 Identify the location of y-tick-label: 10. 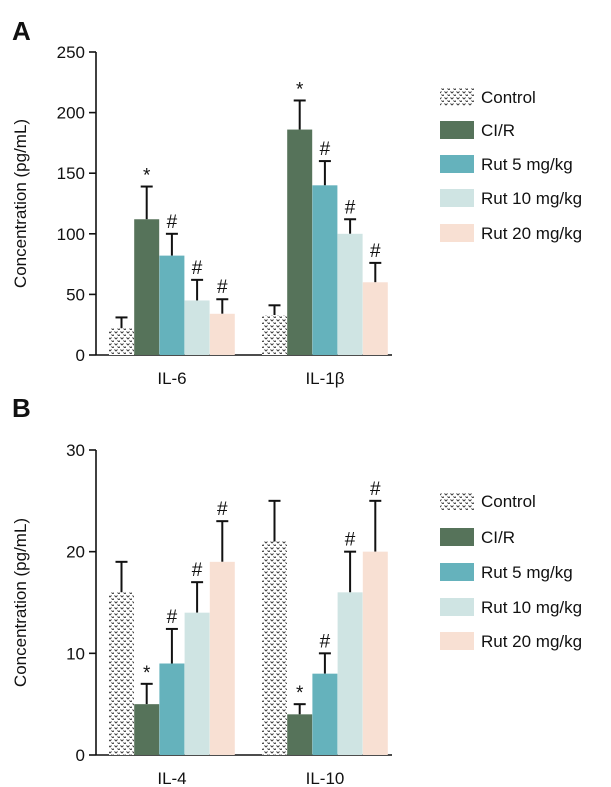
(75, 653).